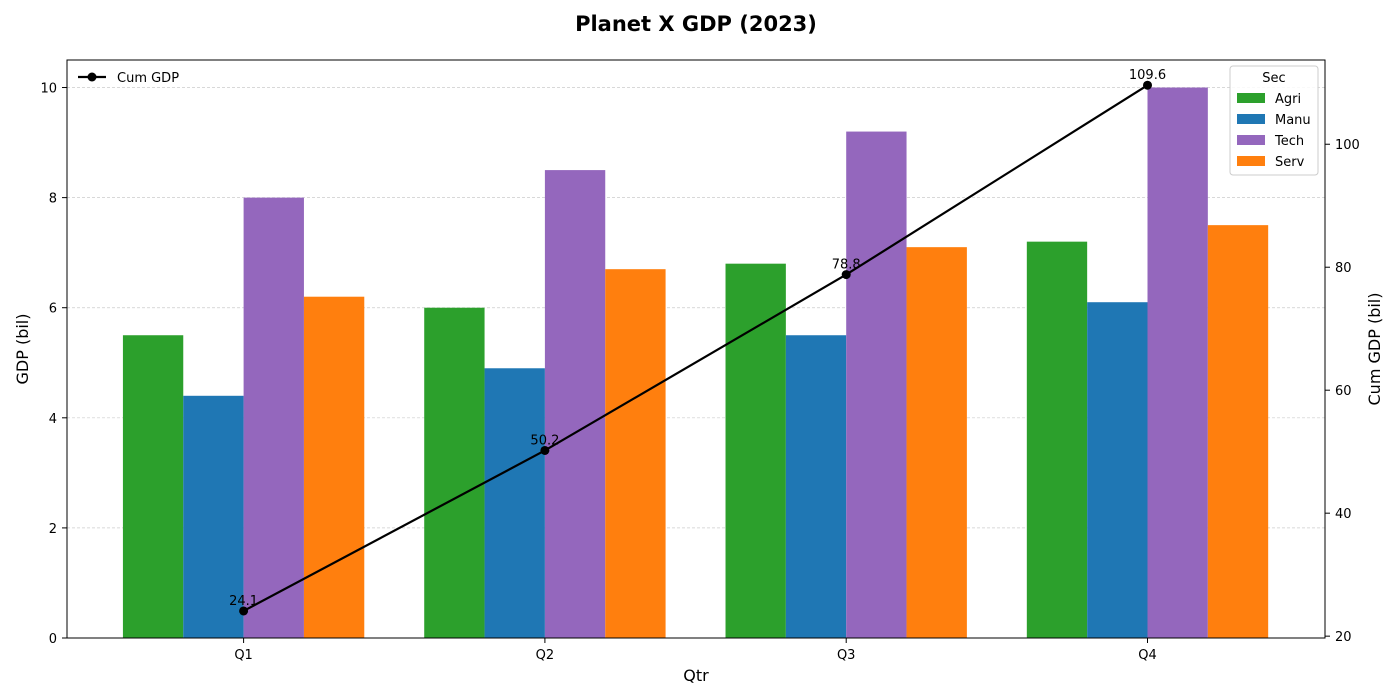 The height and width of the screenshot is (700, 1400). I want to click on y-tick-label: 4, so click(53, 419).